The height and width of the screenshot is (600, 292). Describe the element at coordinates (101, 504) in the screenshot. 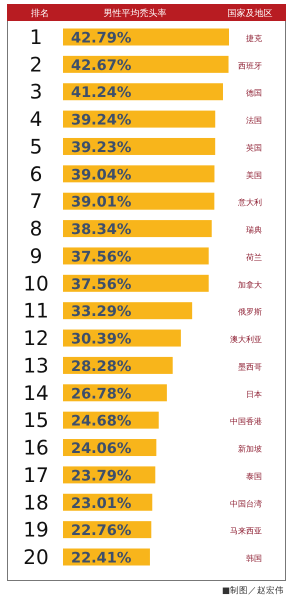

I see `data-label: 23.01%` at that location.